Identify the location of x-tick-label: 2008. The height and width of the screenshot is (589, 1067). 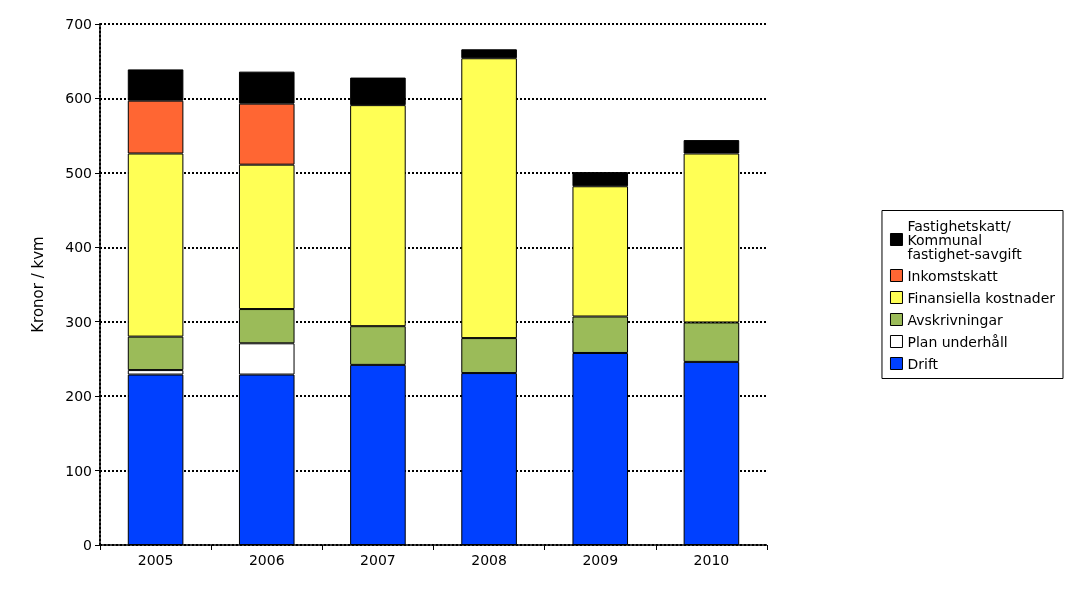
(489, 560).